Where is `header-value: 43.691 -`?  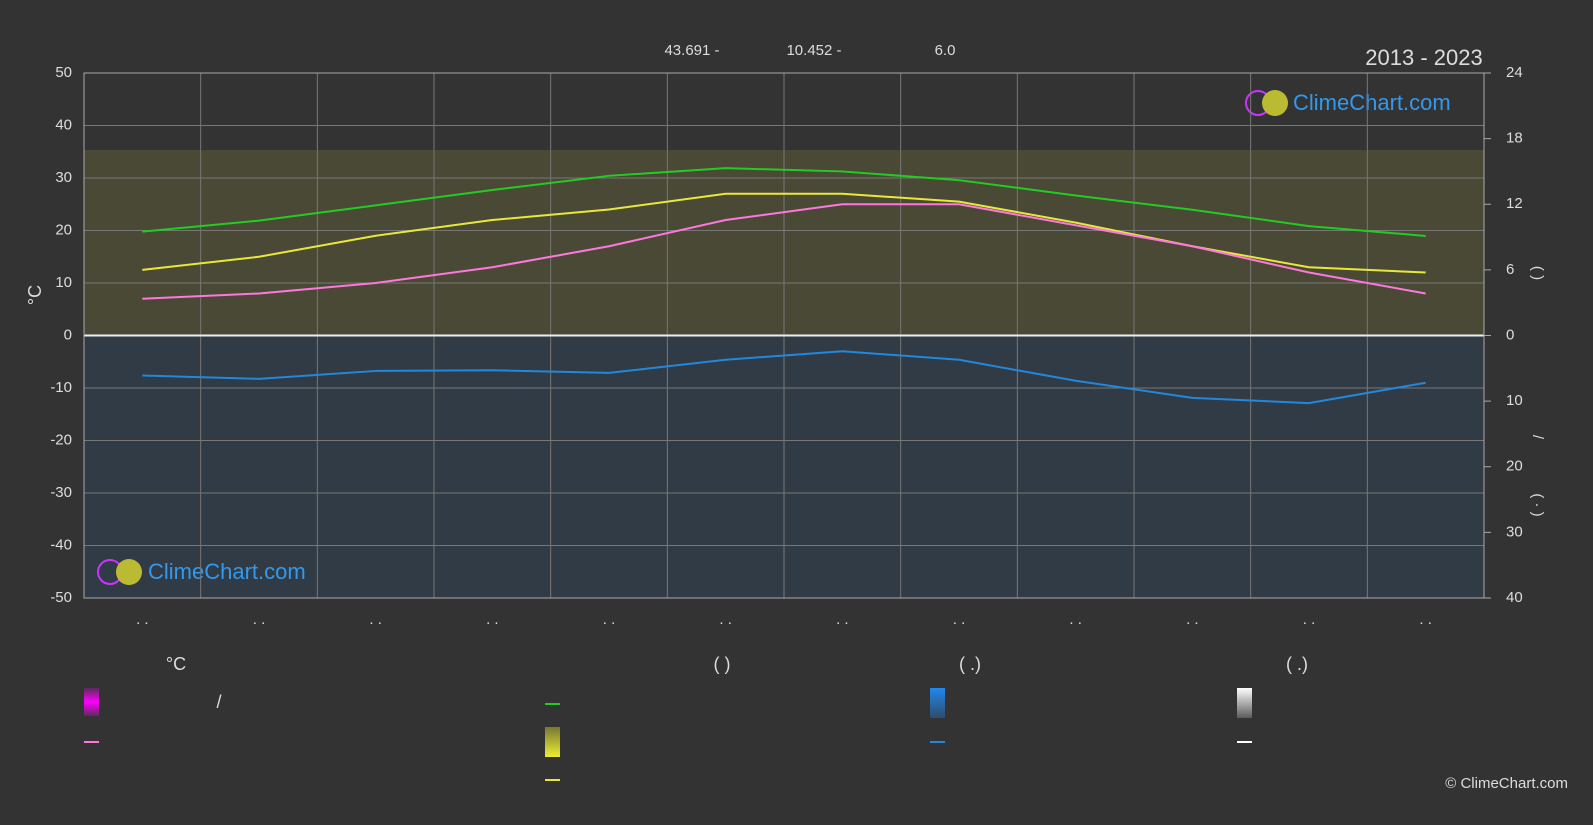
header-value: 43.691 - is located at coordinates (691, 50).